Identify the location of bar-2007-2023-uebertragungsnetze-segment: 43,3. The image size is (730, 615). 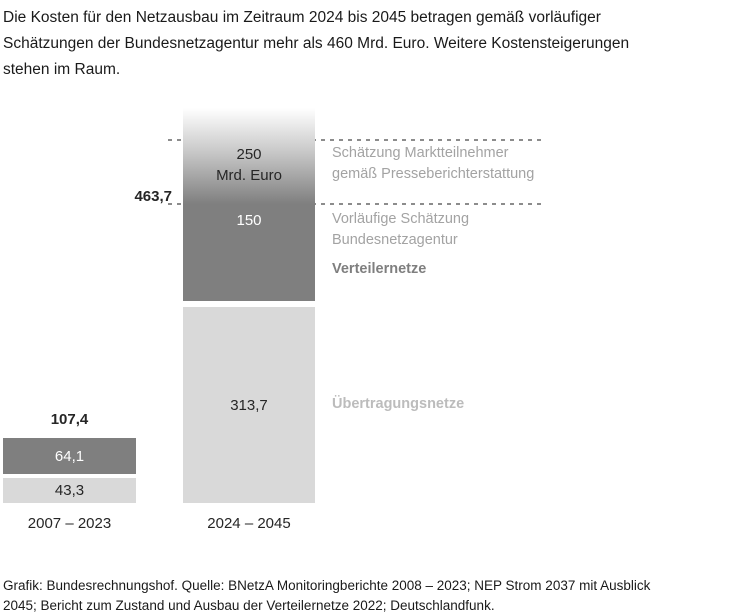
(69, 490).